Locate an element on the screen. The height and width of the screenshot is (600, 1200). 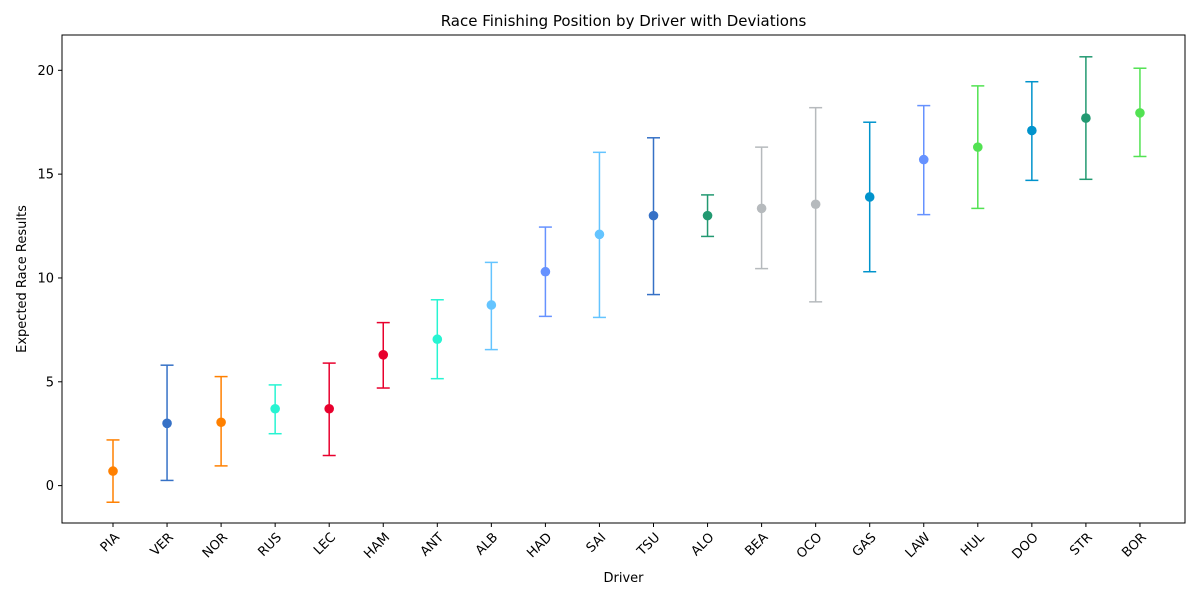
error-bar-gas is located at coordinates (870, 197).